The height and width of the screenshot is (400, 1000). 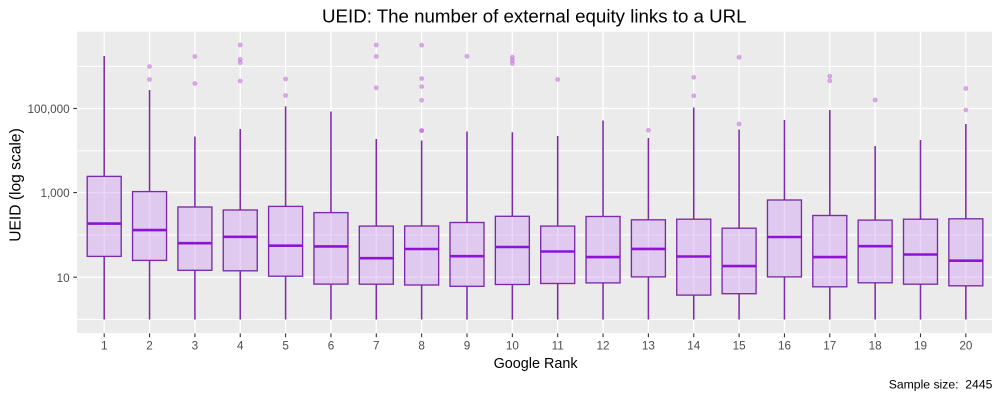 What do you see at coordinates (740, 346) in the screenshot?
I see `svg-text: 15` at bounding box center [740, 346].